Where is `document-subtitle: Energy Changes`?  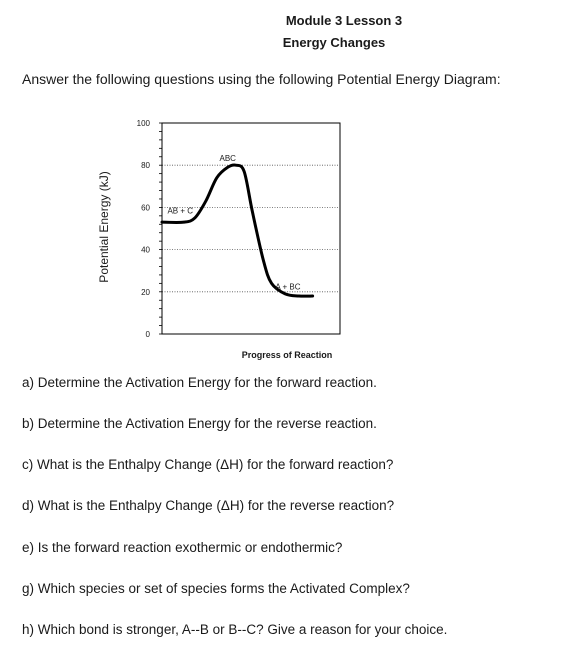 document-subtitle: Energy Changes is located at coordinates (334, 42).